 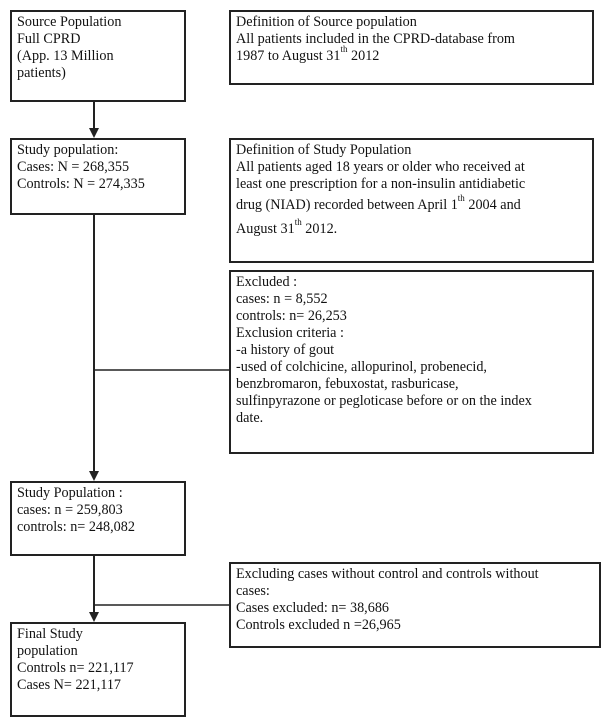 What do you see at coordinates (285, 350) in the screenshot?
I see `box-line: -a history of gout` at bounding box center [285, 350].